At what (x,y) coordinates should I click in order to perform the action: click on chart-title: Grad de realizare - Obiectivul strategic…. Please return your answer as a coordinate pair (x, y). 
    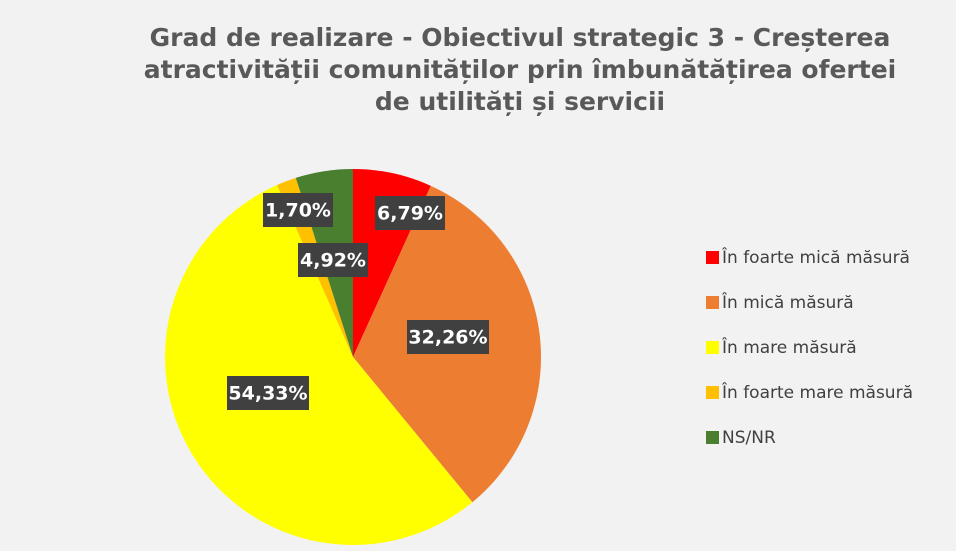
    Looking at the image, I should click on (520, 69).